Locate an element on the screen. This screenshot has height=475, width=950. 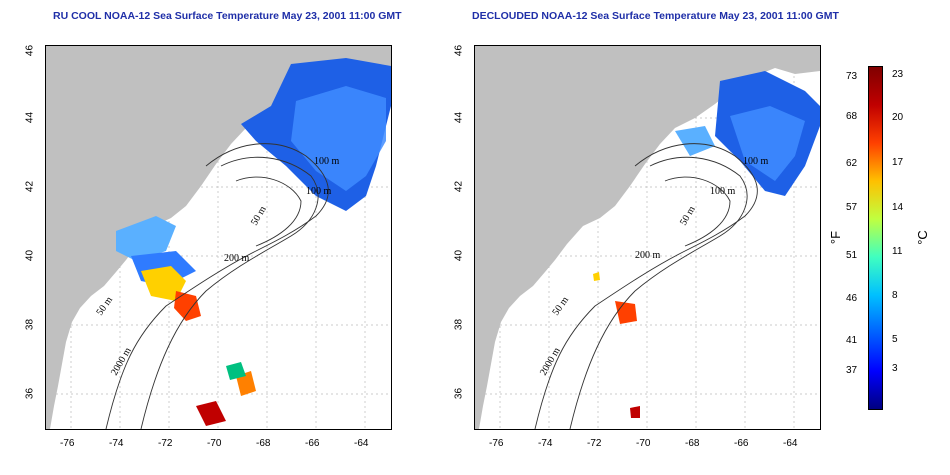
cb-c-tick: 14 is located at coordinates (898, 207).